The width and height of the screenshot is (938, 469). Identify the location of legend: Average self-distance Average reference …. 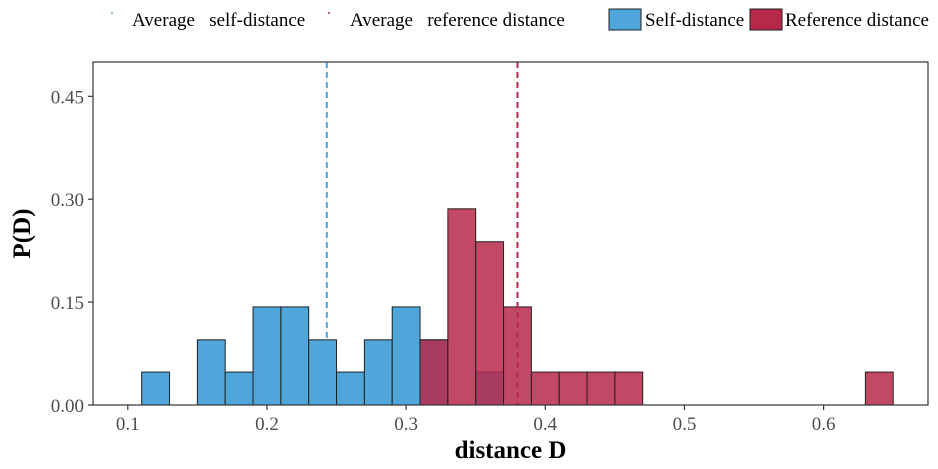
(520, 19).